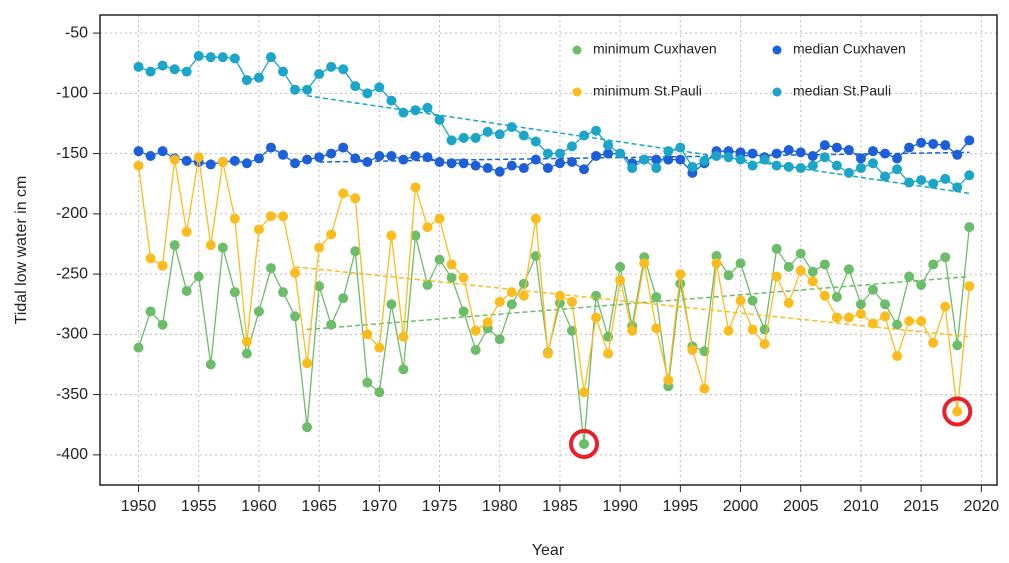 The width and height of the screenshot is (1009, 563). What do you see at coordinates (72, 153) in the screenshot?
I see `y-tick-label: -150` at bounding box center [72, 153].